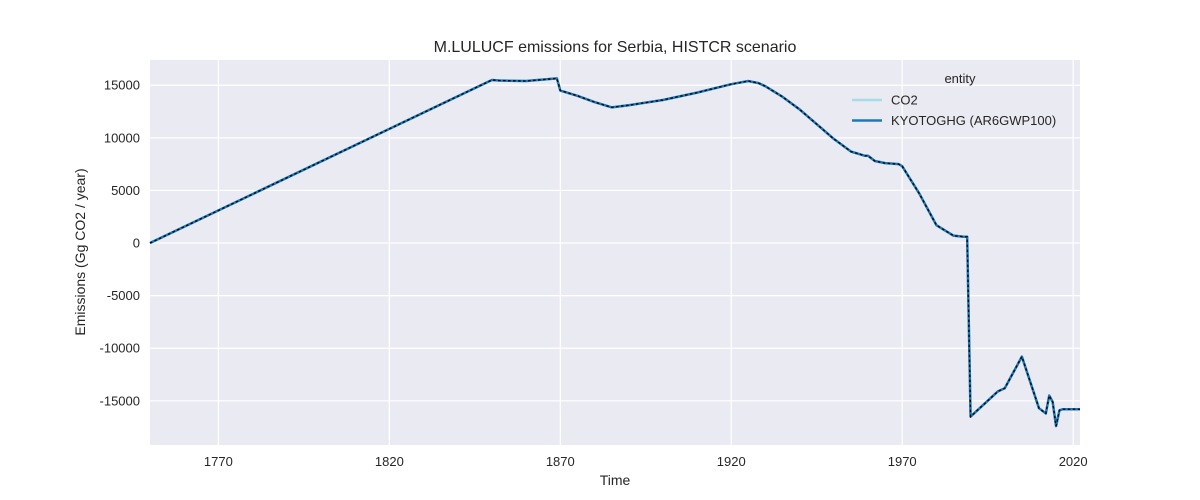  I want to click on x-tick-label: 1870, so click(560, 461).